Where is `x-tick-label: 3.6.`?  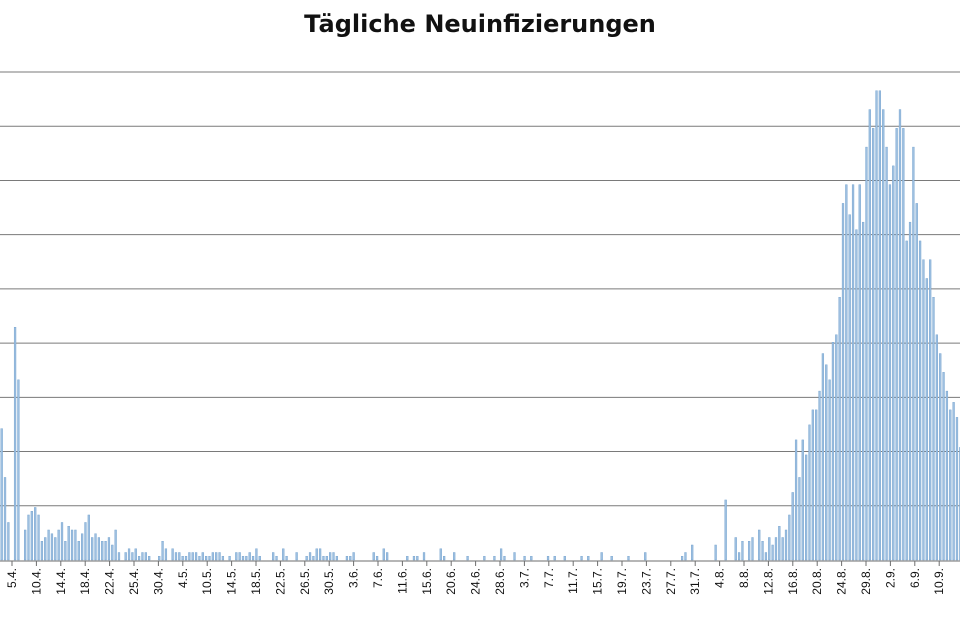
x-tick-label: 3.6. is located at coordinates (354, 578).